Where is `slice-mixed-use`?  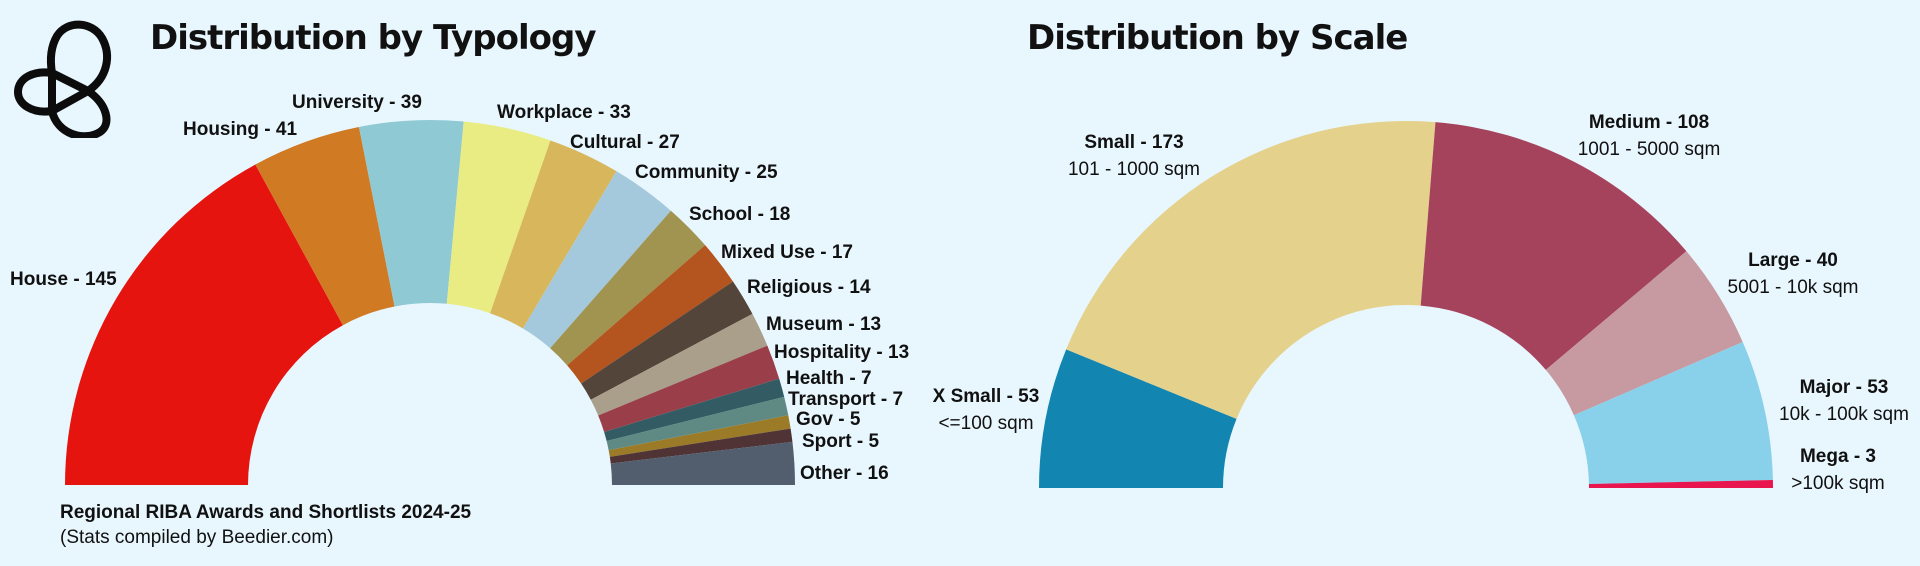 slice-mixed-use is located at coordinates (650, 314).